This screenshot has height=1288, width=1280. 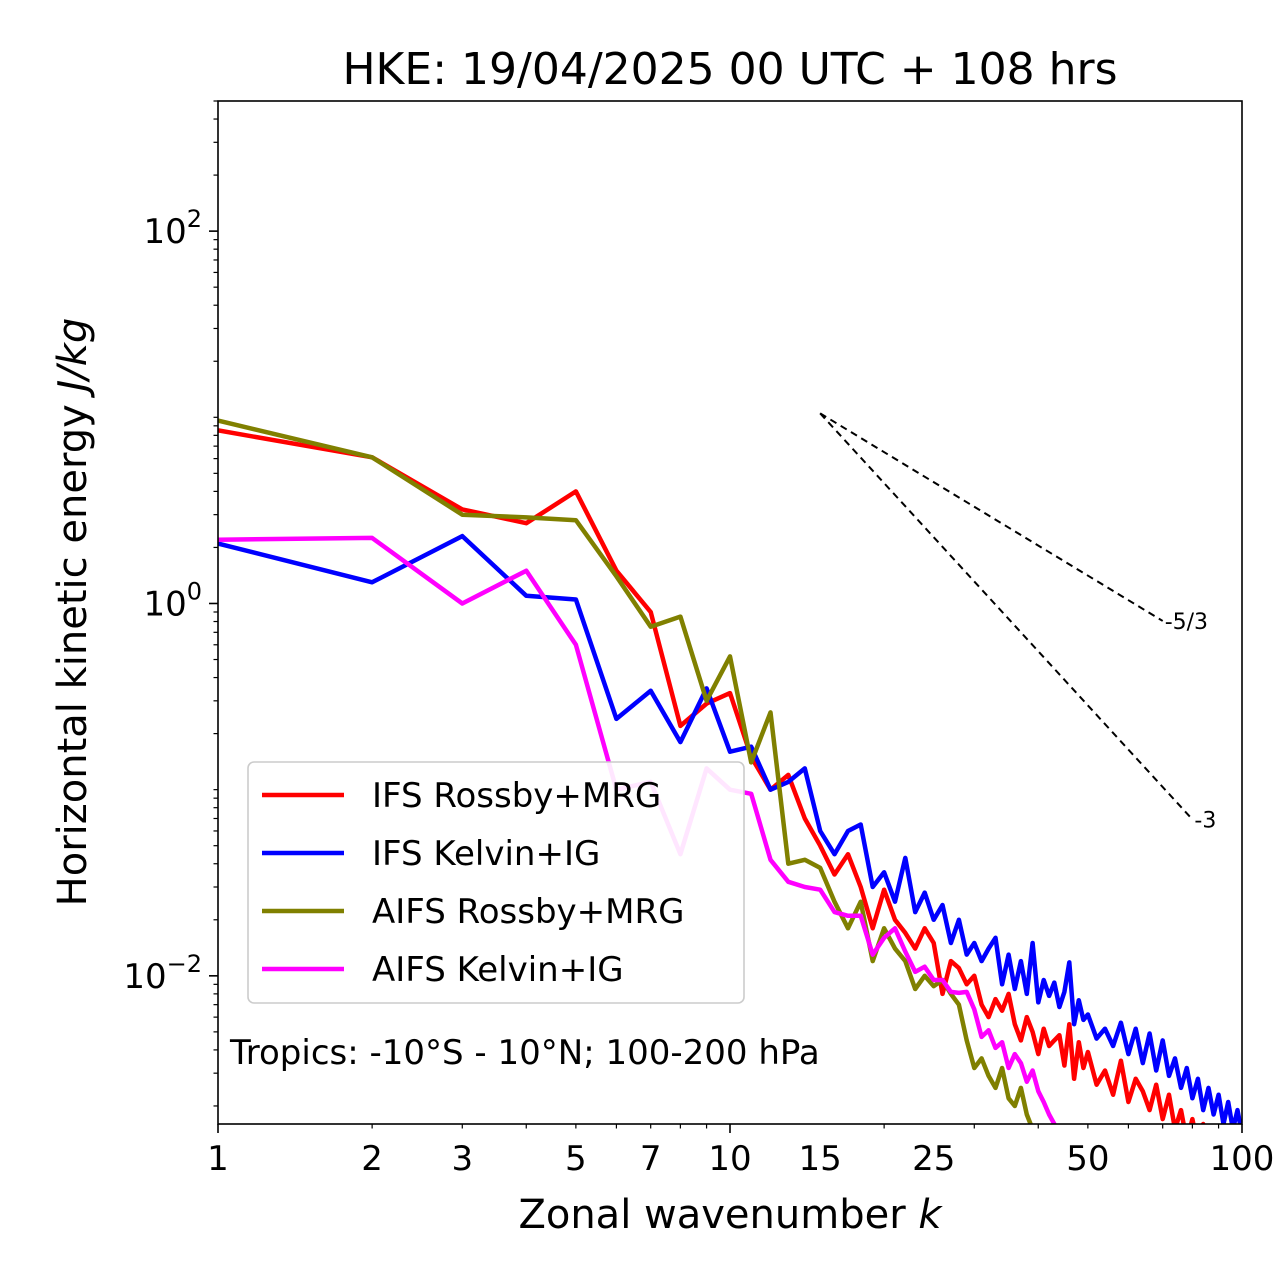 What do you see at coordinates (516, 796) in the screenshot?
I see `legend-label: IFS Rossby+MRG` at bounding box center [516, 796].